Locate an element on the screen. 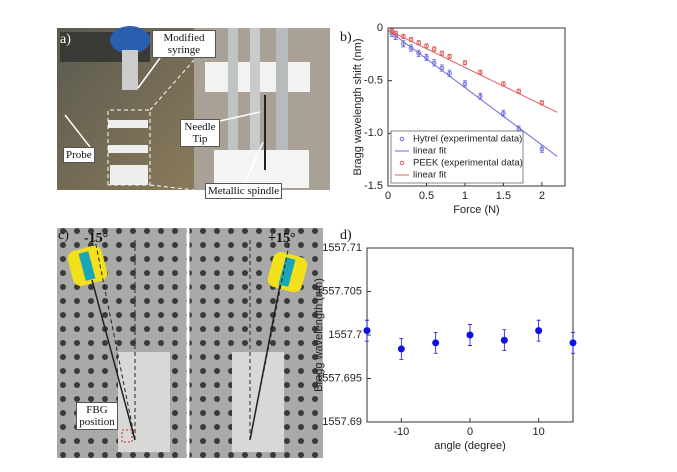  x-tick-label: -10 is located at coordinates (401, 432).